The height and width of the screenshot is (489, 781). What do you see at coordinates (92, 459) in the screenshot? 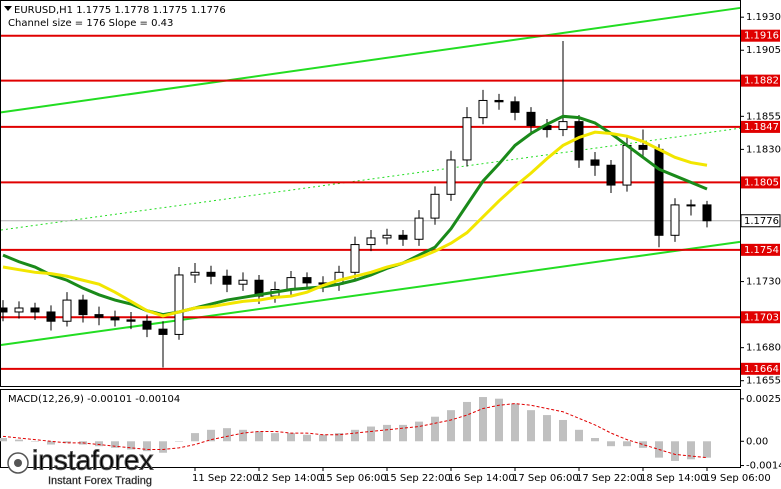
I see `watermark-brand: instaforex` at bounding box center [92, 459].